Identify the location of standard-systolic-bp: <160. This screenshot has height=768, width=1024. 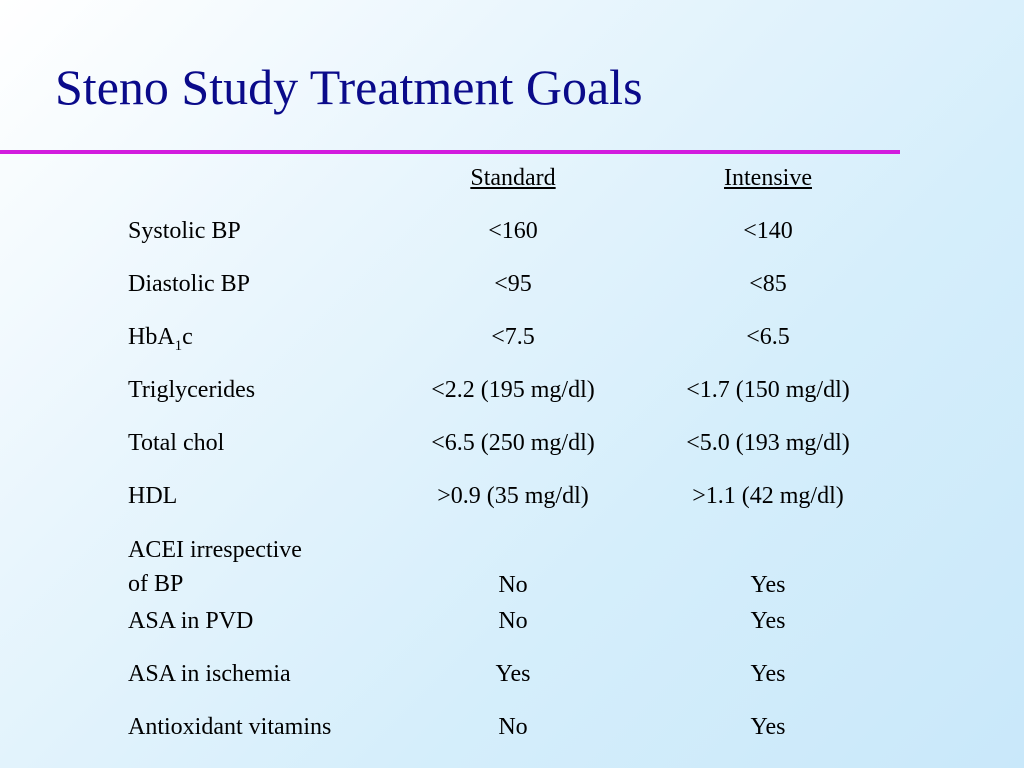
(513, 231).